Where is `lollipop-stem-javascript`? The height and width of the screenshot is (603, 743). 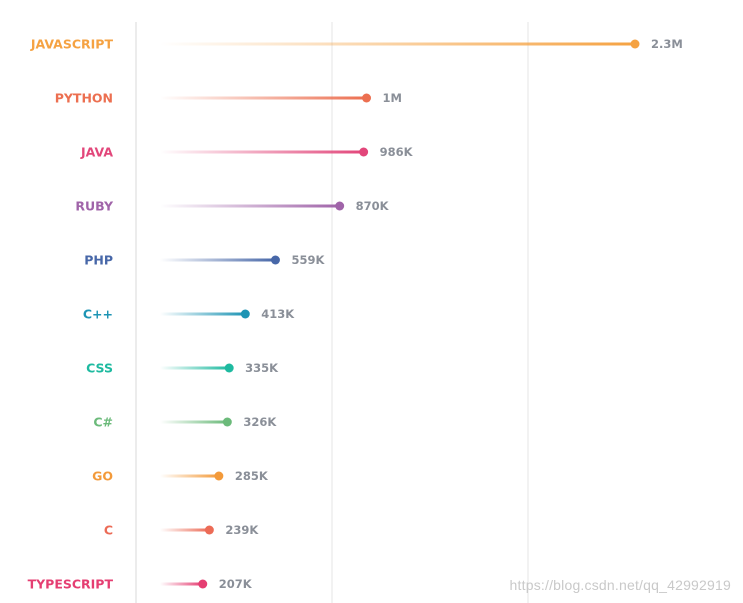 lollipop-stem-javascript is located at coordinates (397, 44).